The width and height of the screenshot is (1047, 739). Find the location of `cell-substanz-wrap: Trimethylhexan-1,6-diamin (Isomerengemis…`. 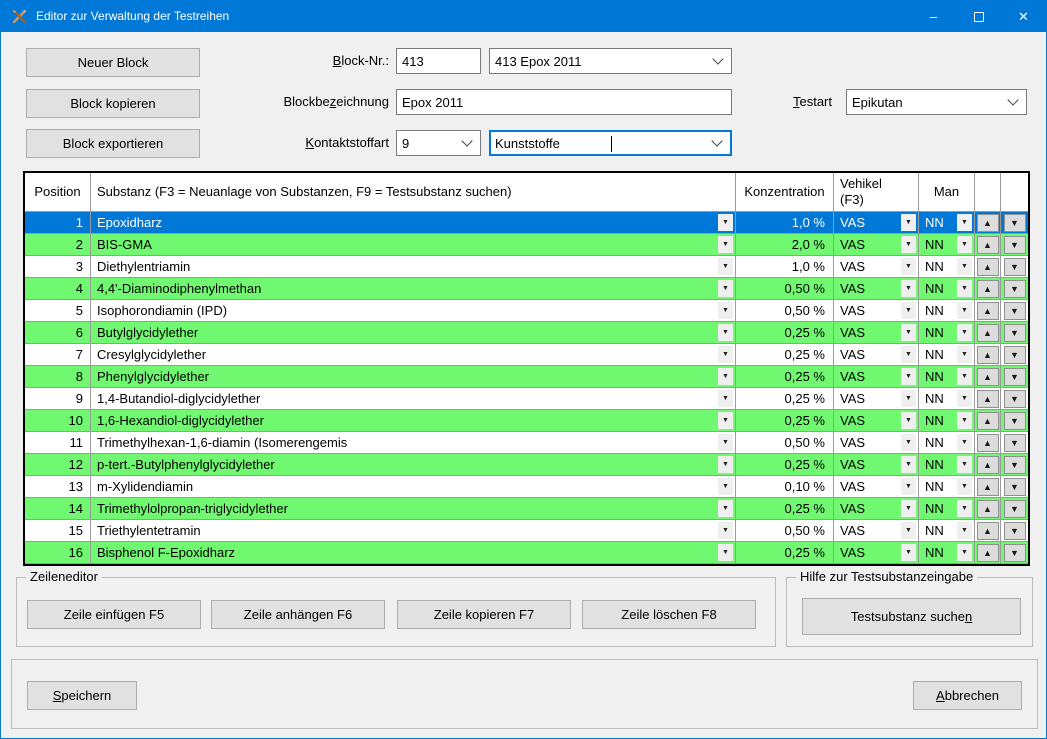

cell-substanz-wrap: Trimethylhexan-1,6-diamin (Isomerengemis… is located at coordinates (413, 442).